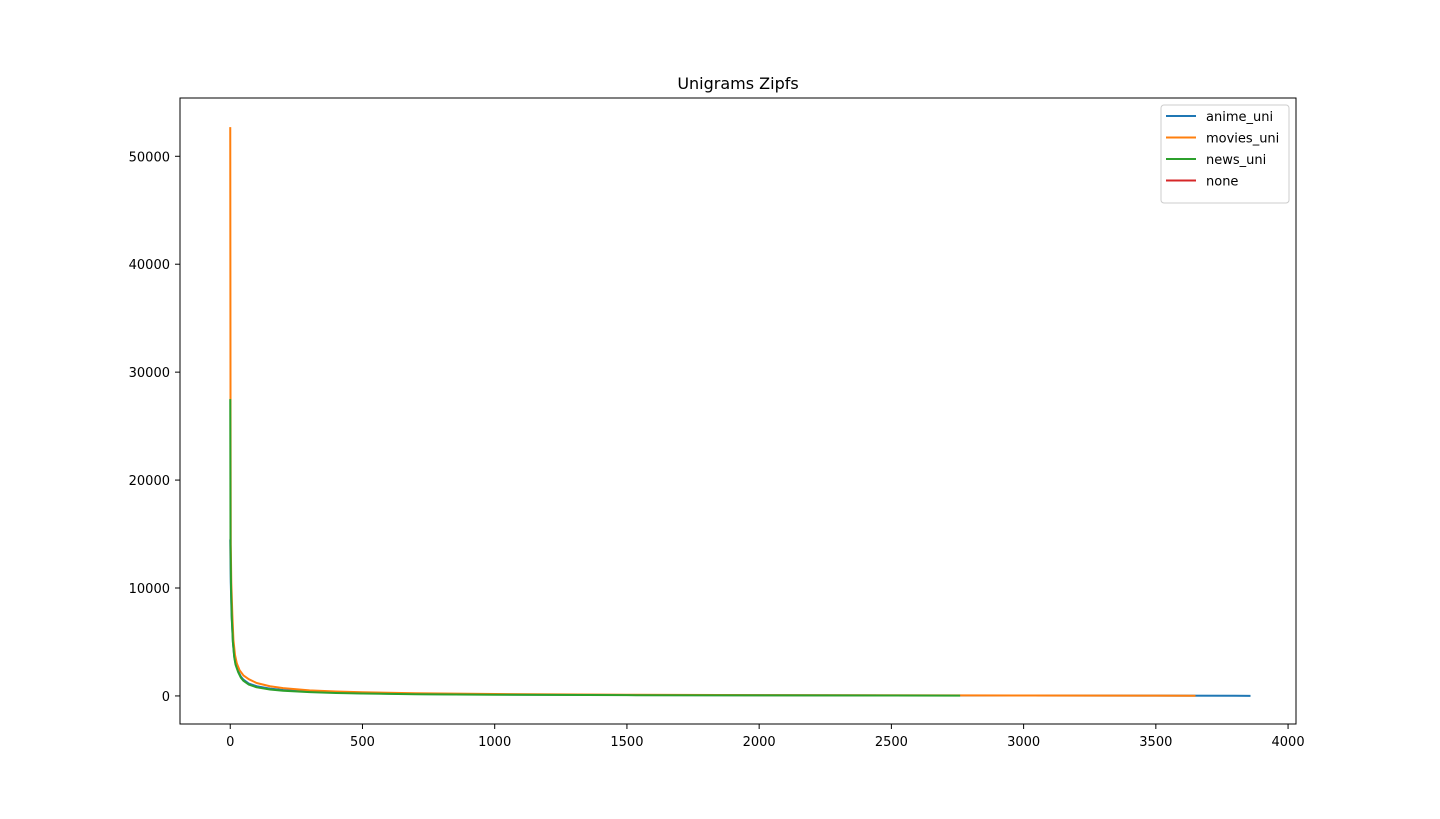 The height and width of the screenshot is (819, 1440). Describe the element at coordinates (740, 618) in the screenshot. I see `series-line-anime_uni` at that location.